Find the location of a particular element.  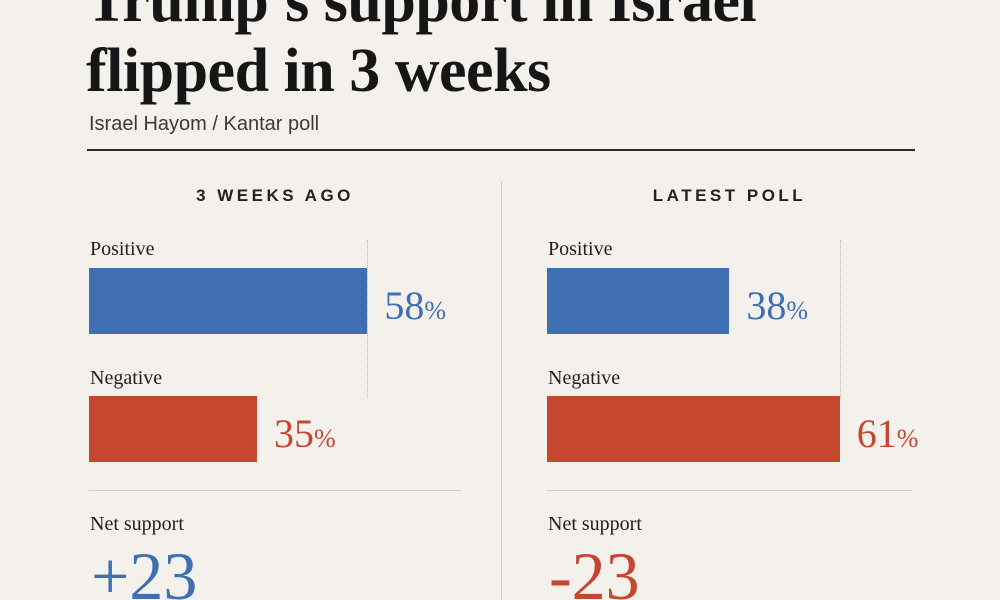

positive-value-number: 58 is located at coordinates (404, 305).